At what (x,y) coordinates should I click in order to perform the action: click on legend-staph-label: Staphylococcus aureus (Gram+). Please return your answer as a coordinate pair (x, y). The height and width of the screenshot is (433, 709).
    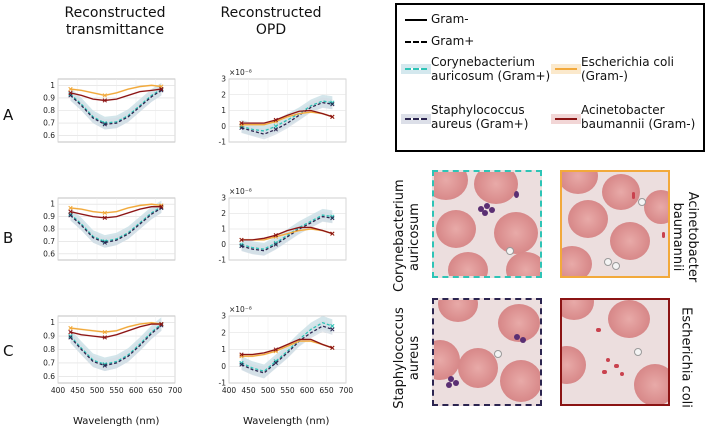
    Looking at the image, I should click on (479, 117).